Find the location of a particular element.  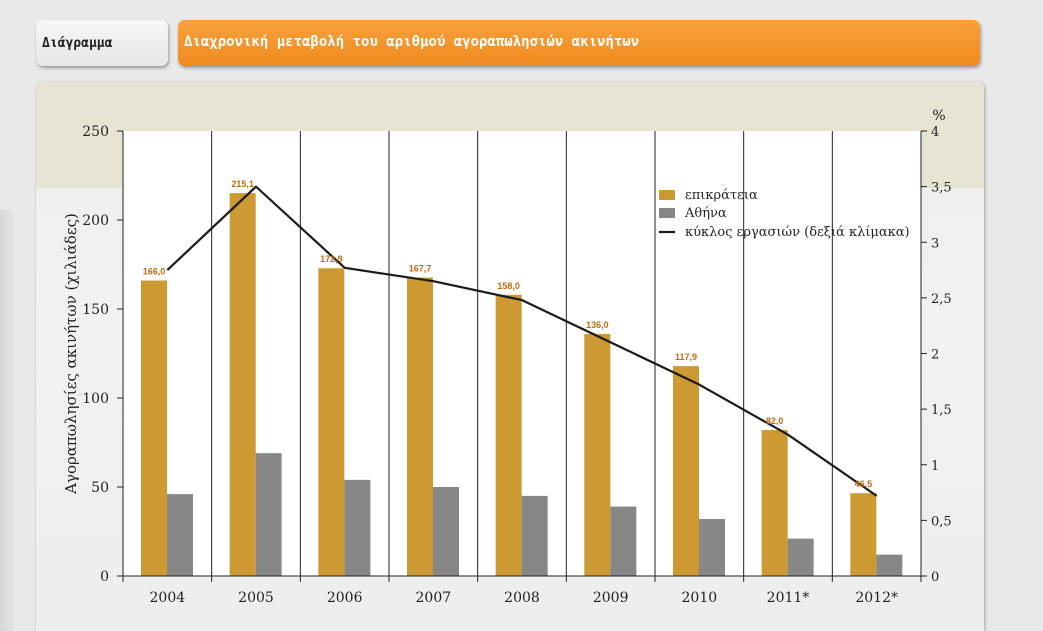

data-label: 158,0 is located at coordinates (508, 286).